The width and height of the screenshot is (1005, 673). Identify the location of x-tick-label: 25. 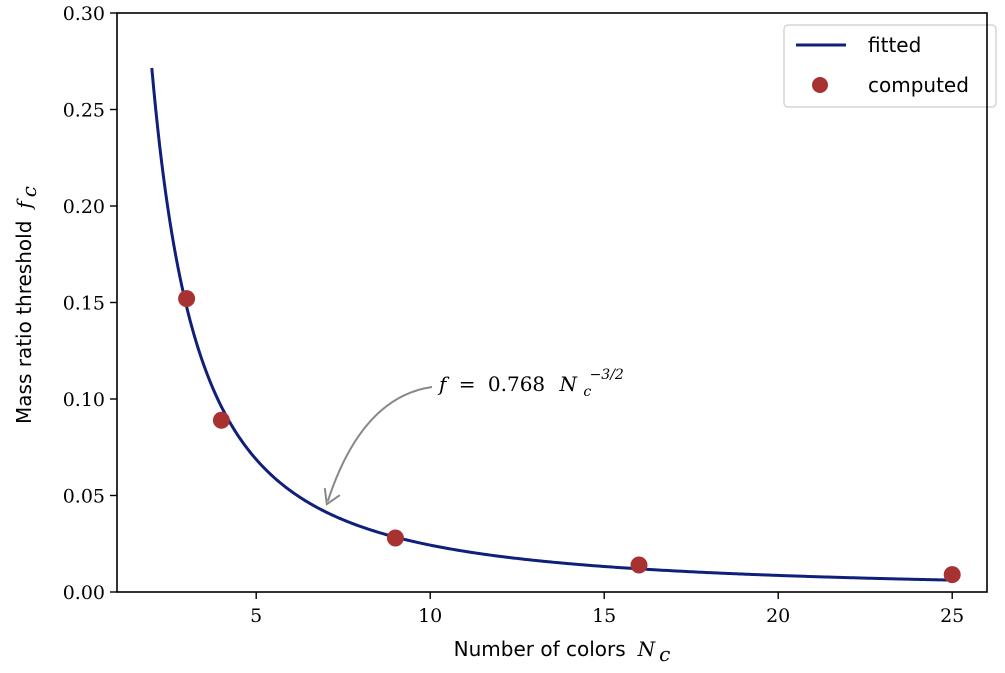
(952, 616).